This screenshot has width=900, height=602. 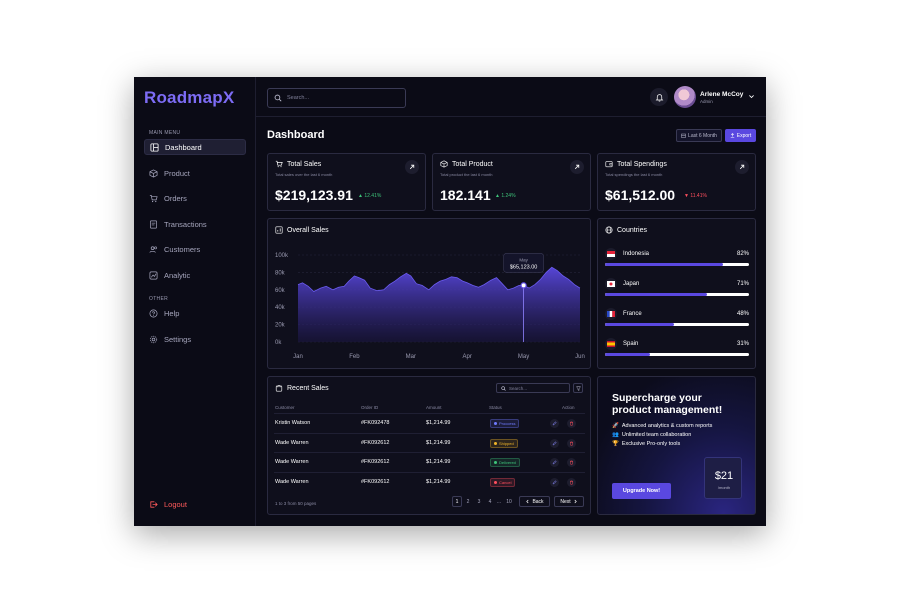 I want to click on table-search-input, so click(x=539, y=388).